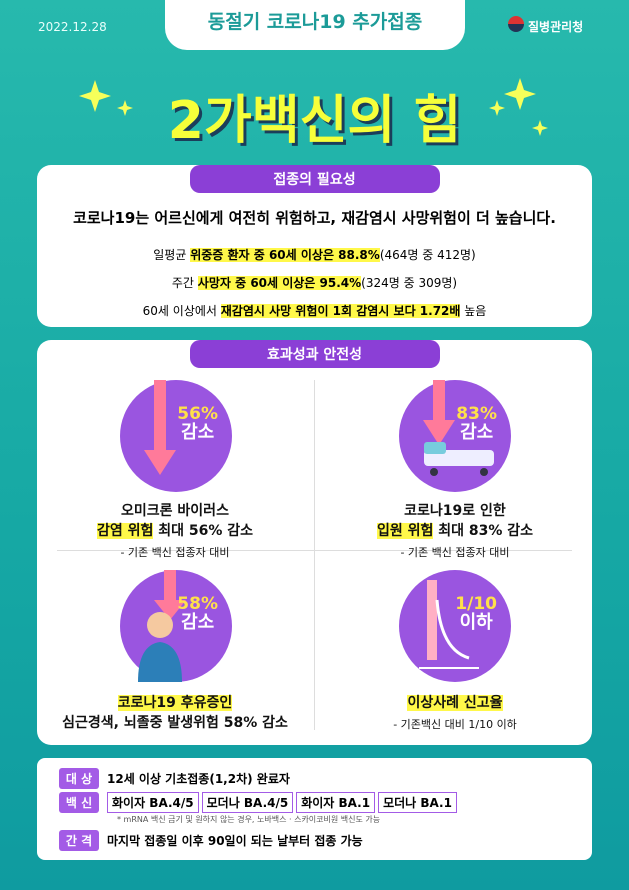 This screenshot has width=629, height=890. Describe the element at coordinates (172, 255) in the screenshot. I see `text: 일평균` at that location.